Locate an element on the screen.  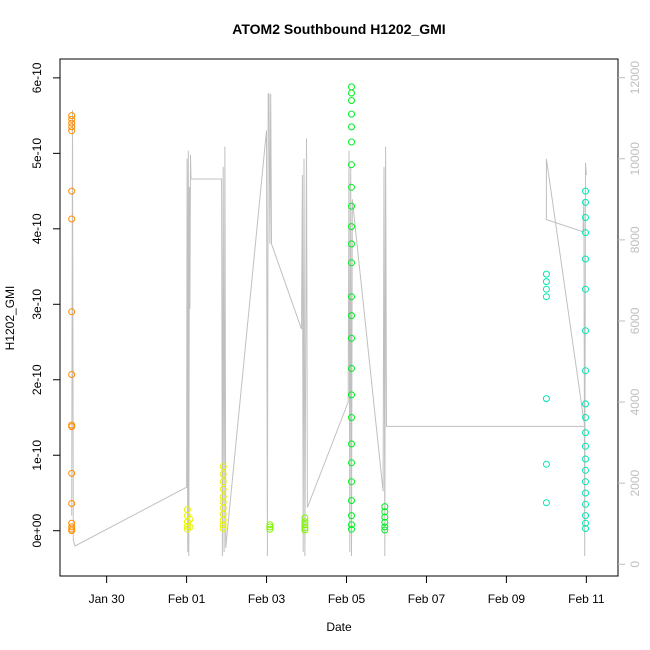
y2-tick-label: 8000 is located at coordinates (635, 239).